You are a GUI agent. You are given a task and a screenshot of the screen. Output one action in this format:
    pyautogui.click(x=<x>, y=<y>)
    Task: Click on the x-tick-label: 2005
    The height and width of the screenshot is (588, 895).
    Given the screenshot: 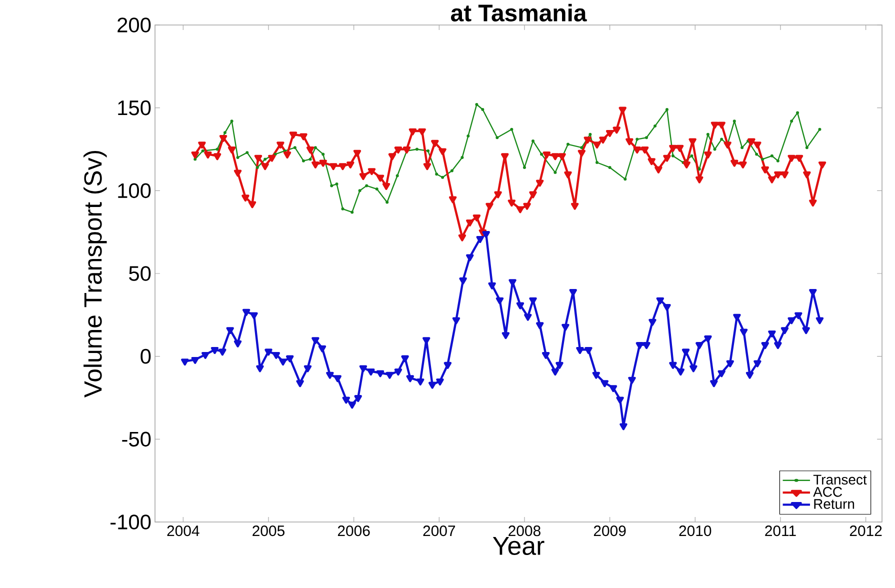 What is the action you would take?
    pyautogui.click(x=268, y=531)
    